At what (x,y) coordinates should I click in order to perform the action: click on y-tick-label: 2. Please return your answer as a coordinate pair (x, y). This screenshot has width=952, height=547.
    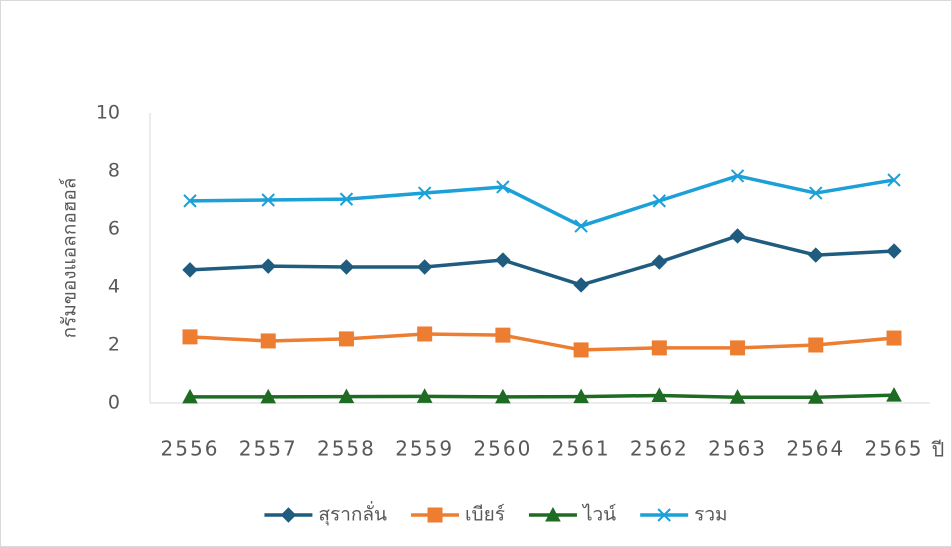
    Looking at the image, I should click on (114, 345).